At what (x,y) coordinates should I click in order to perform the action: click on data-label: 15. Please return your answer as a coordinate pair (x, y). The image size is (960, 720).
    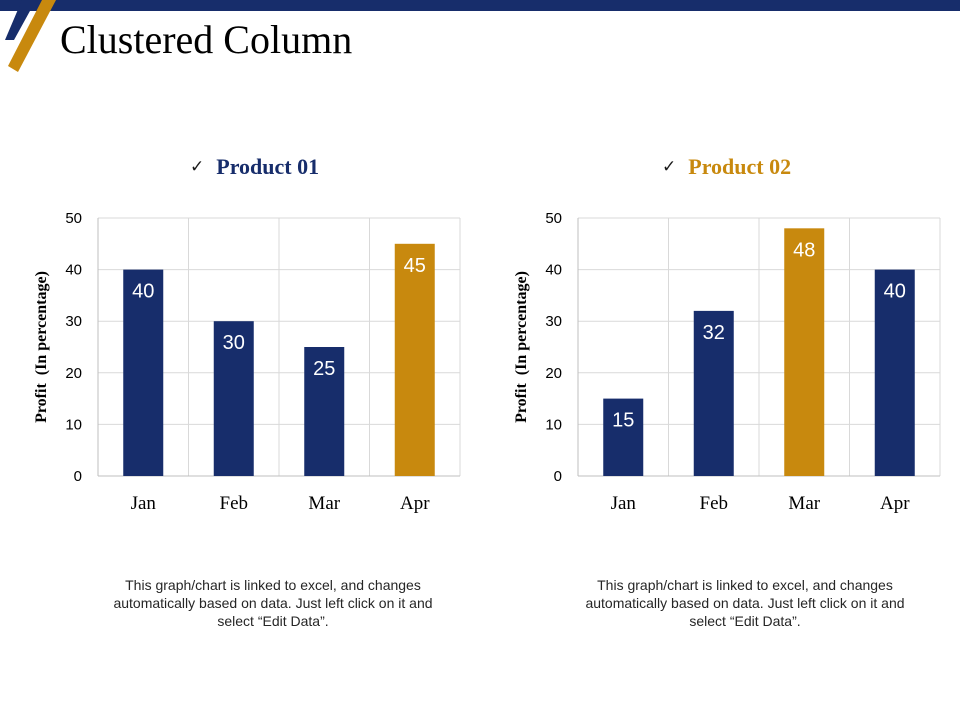
    Looking at the image, I should click on (623, 421).